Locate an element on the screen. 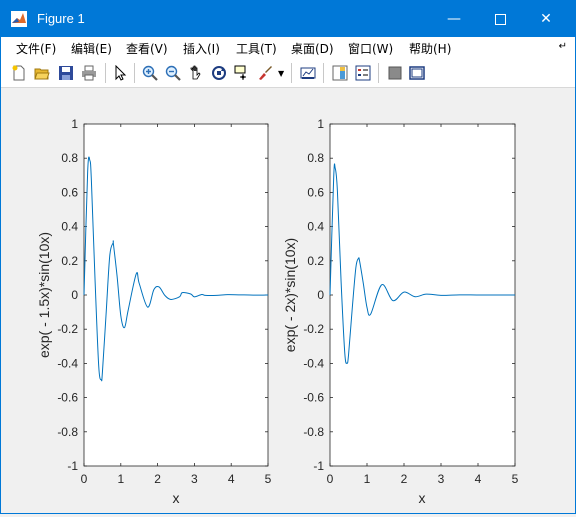 The width and height of the screenshot is (576, 517). pan-hand-icon is located at coordinates (196, 73).